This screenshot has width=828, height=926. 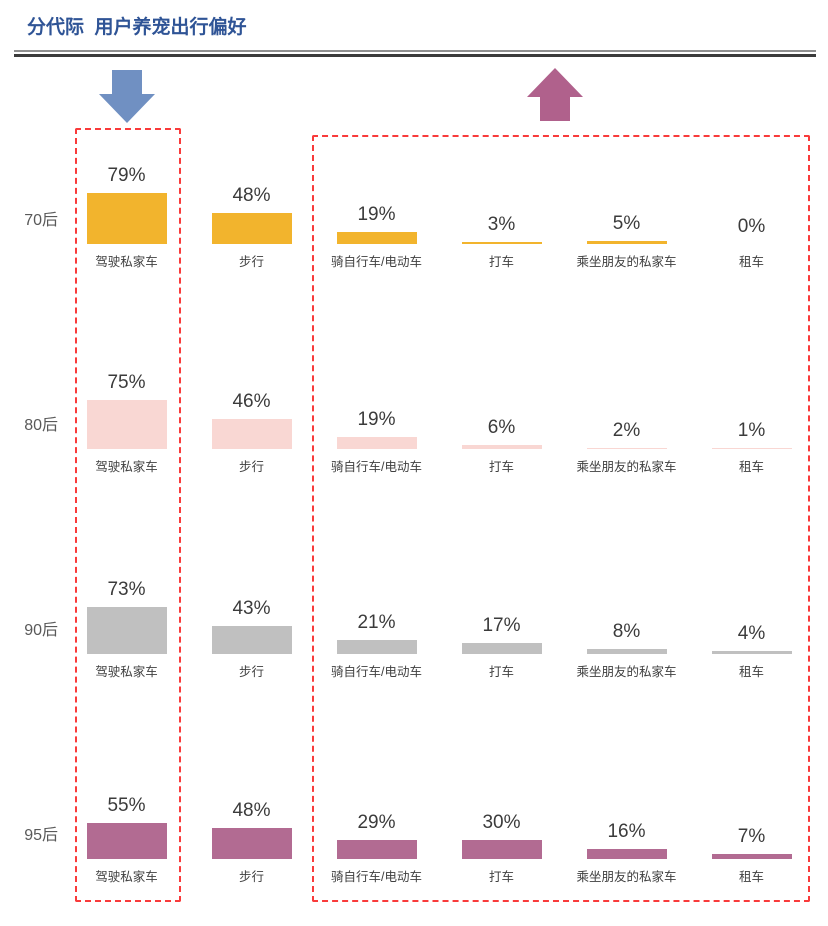 I want to click on bar-cell: 30% 打车, so click(x=501, y=820).